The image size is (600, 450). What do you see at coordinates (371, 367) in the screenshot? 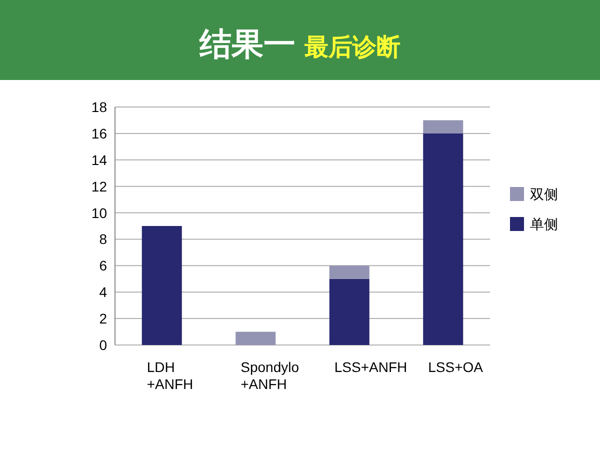
I see `x-tick-label: LSS+ANFH` at bounding box center [371, 367].